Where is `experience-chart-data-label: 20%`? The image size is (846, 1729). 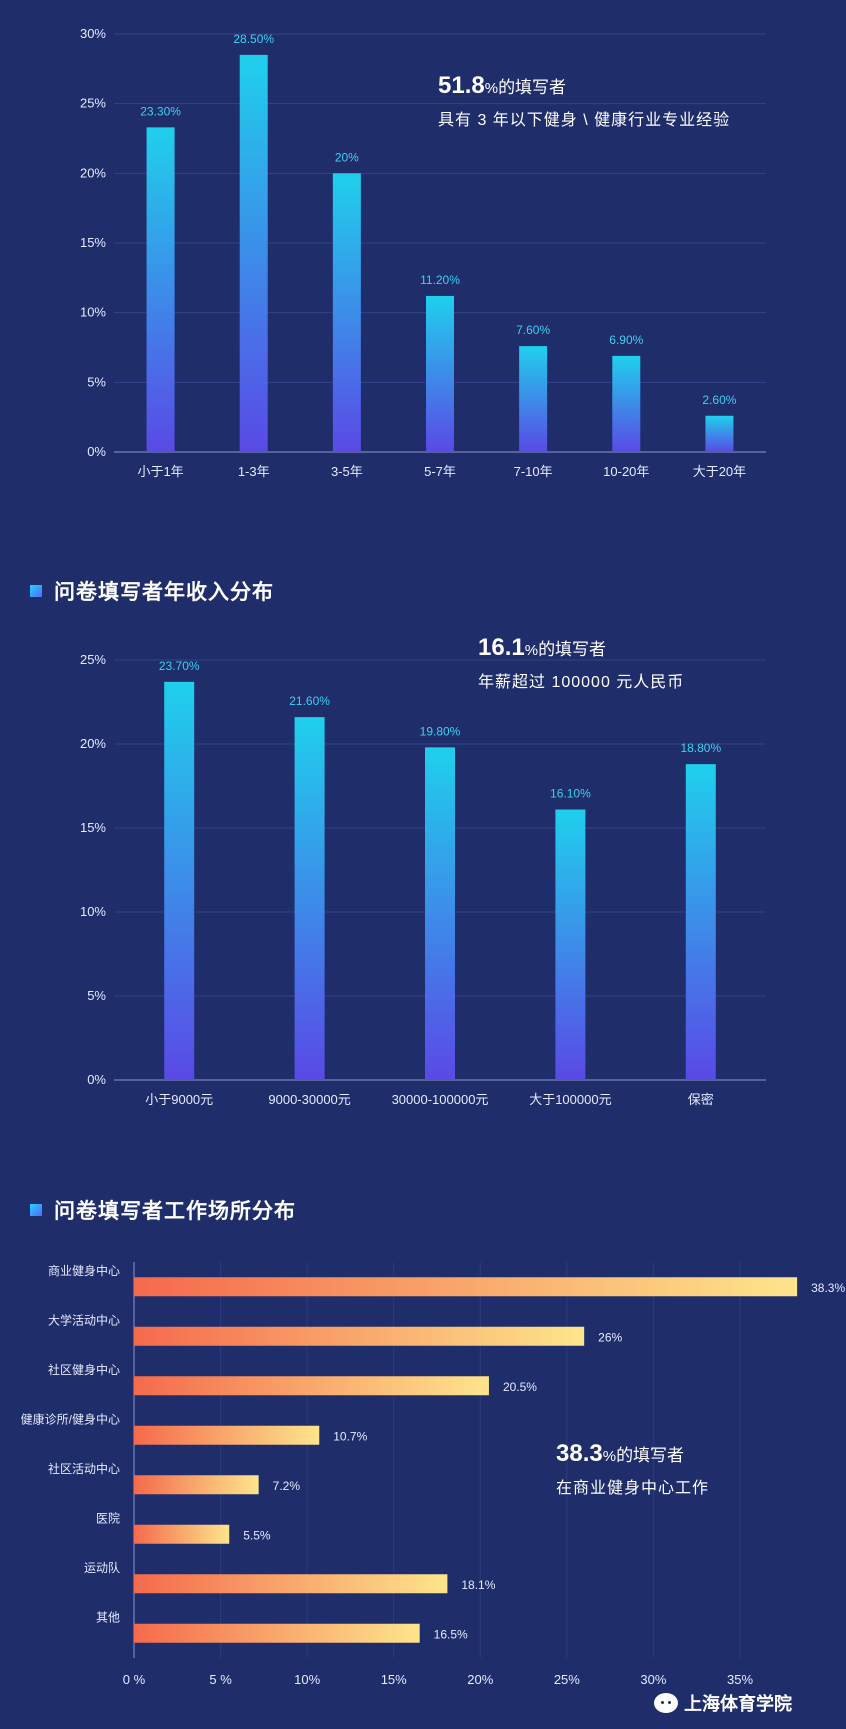 experience-chart-data-label: 20% is located at coordinates (347, 157).